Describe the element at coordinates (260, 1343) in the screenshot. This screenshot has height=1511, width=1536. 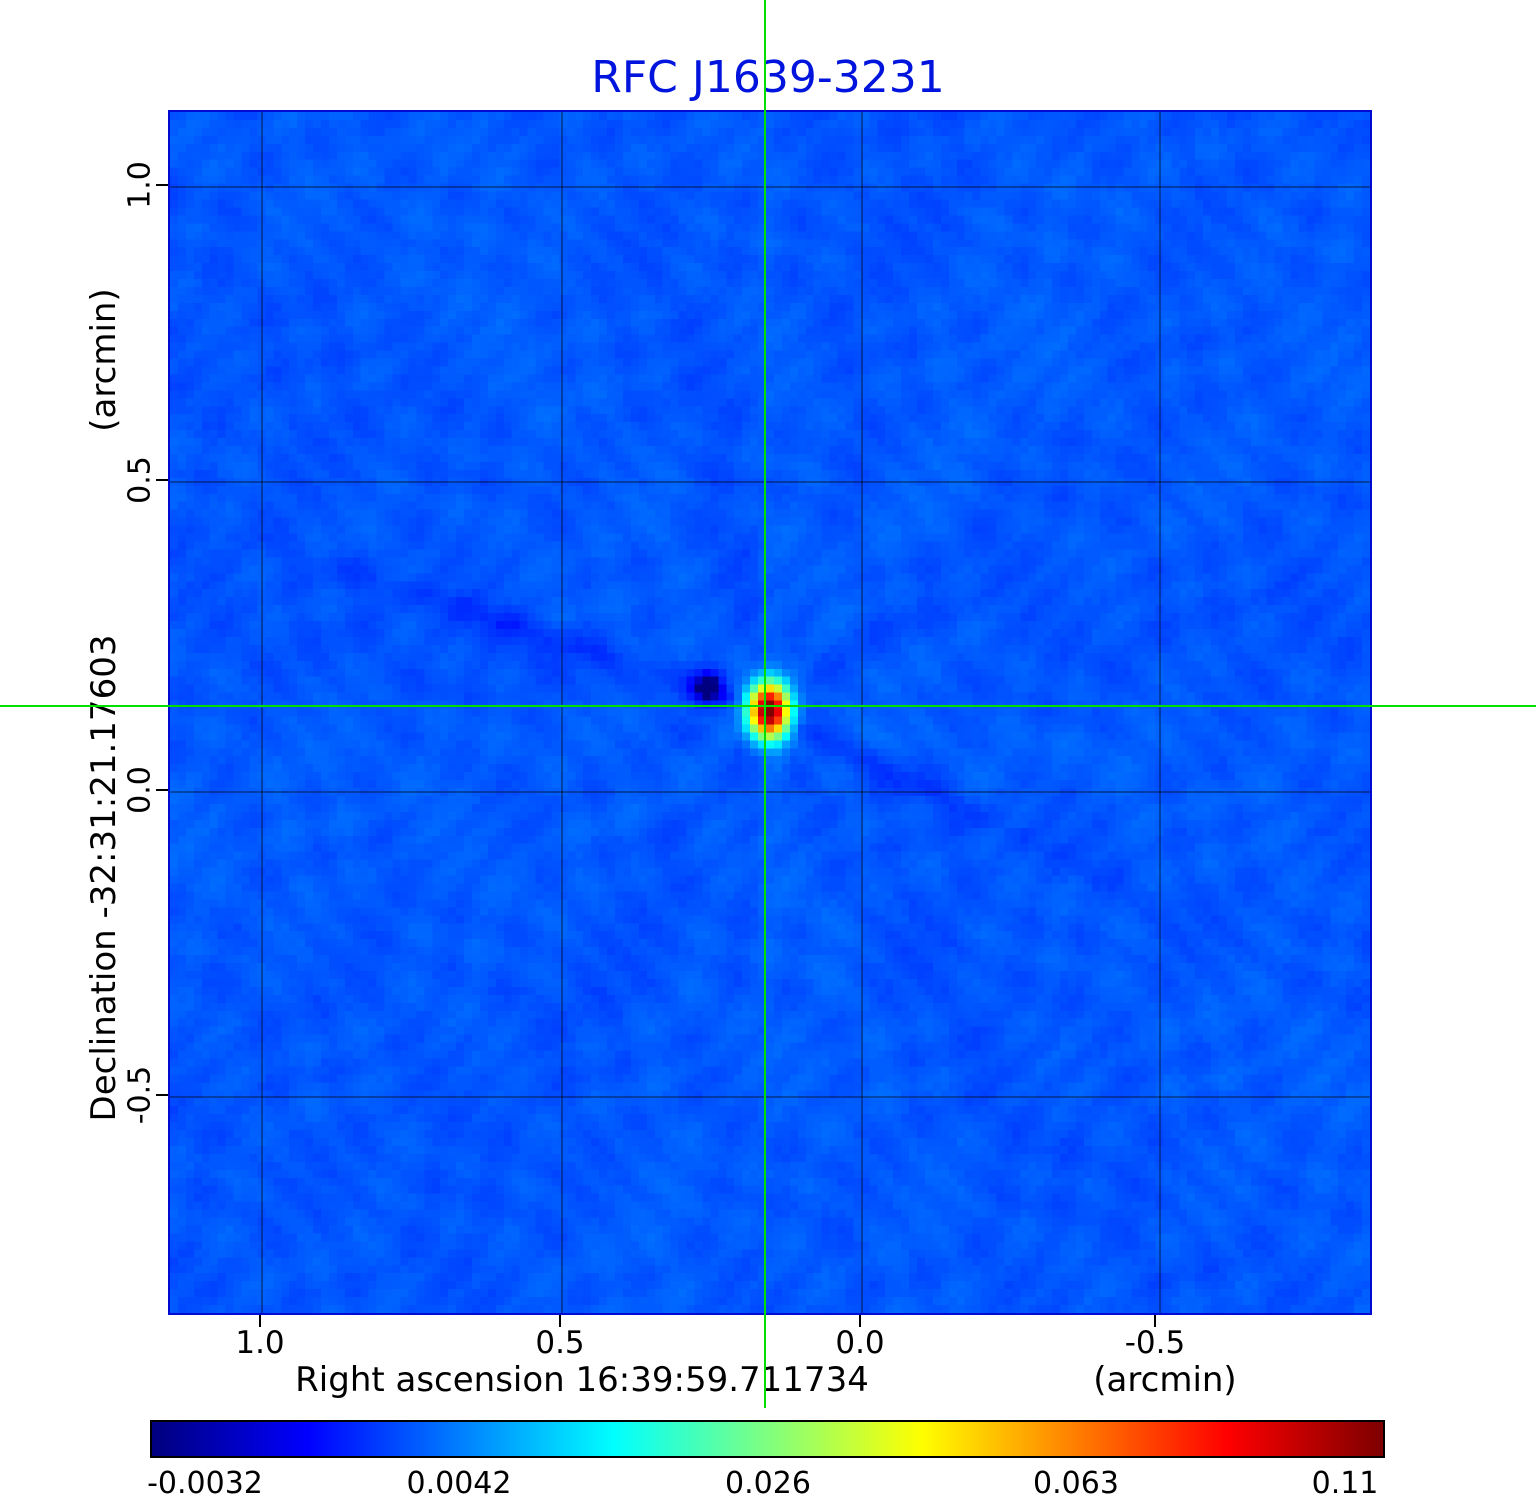
I see `x-tick-label: 1.0` at that location.